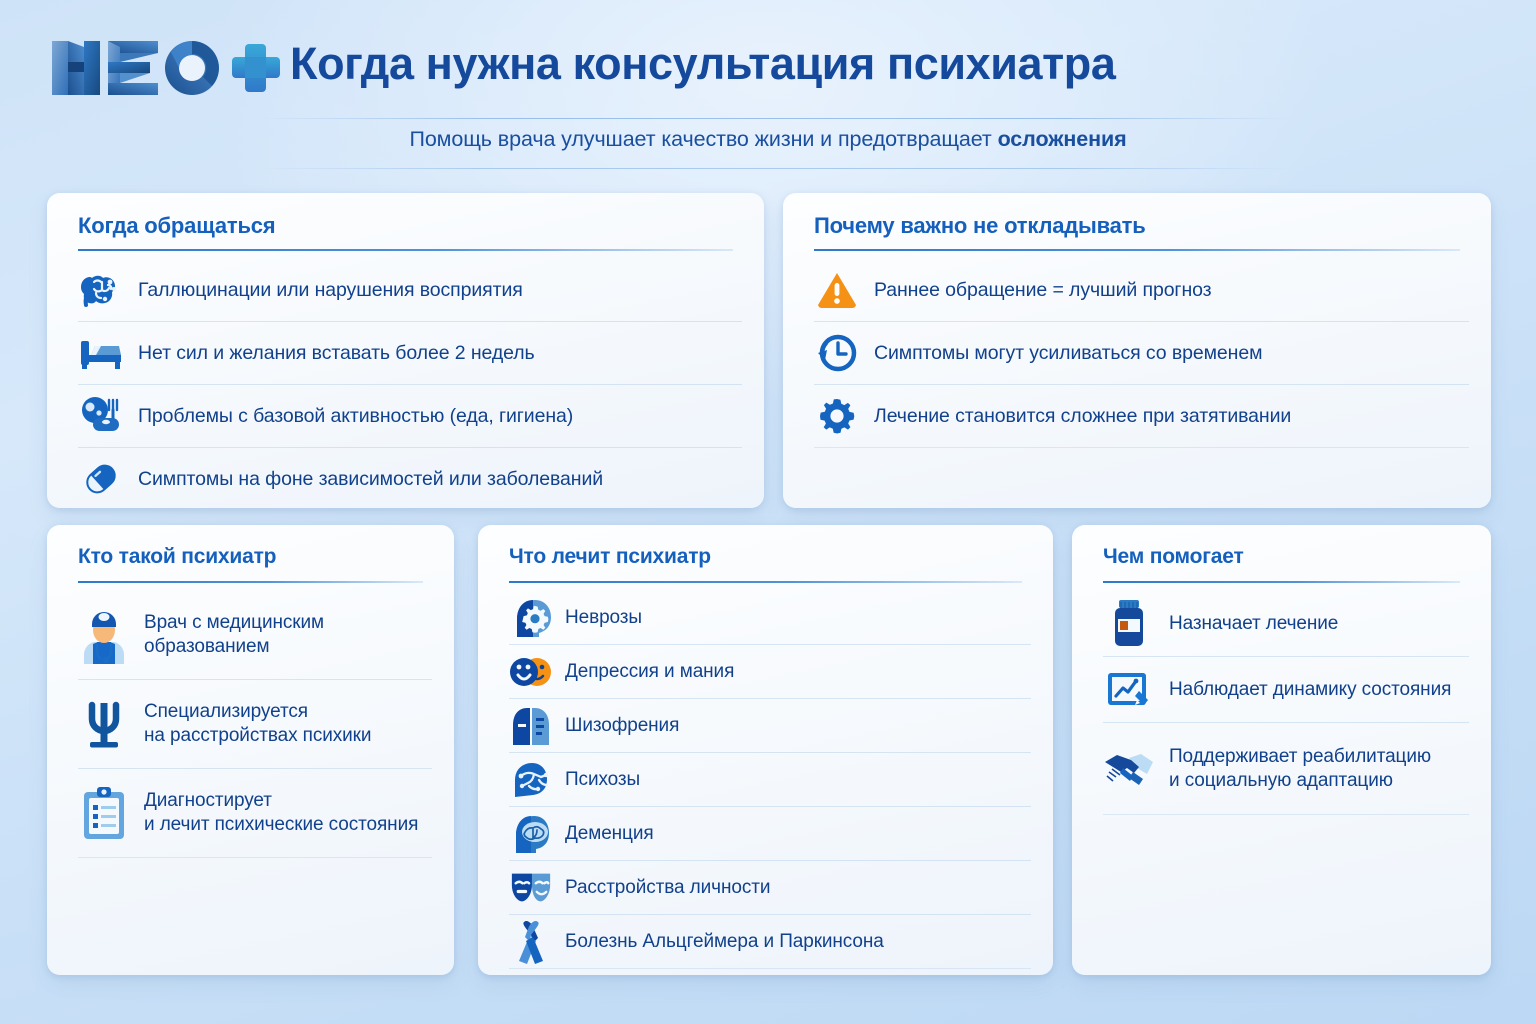 The image size is (1536, 1024). I want to click on label-line-2: и социальную адаптацию, so click(1281, 780).